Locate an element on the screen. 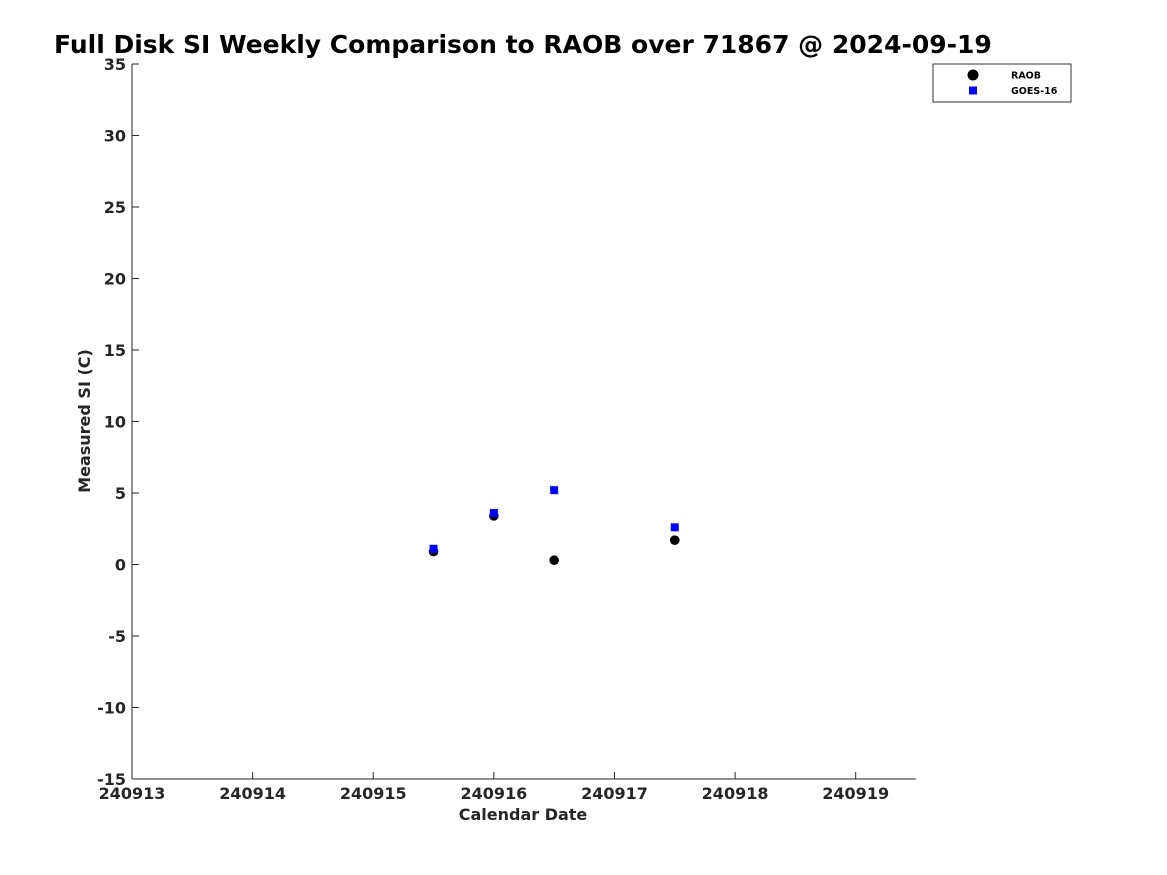 The image size is (1167, 875). y-tick-label: 25 is located at coordinates (115, 207).